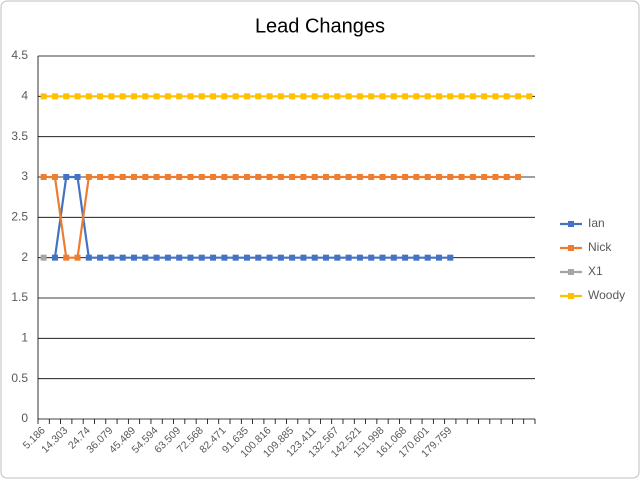 The width and height of the screenshot is (641, 480). I want to click on legend-label: X1, so click(595, 271).